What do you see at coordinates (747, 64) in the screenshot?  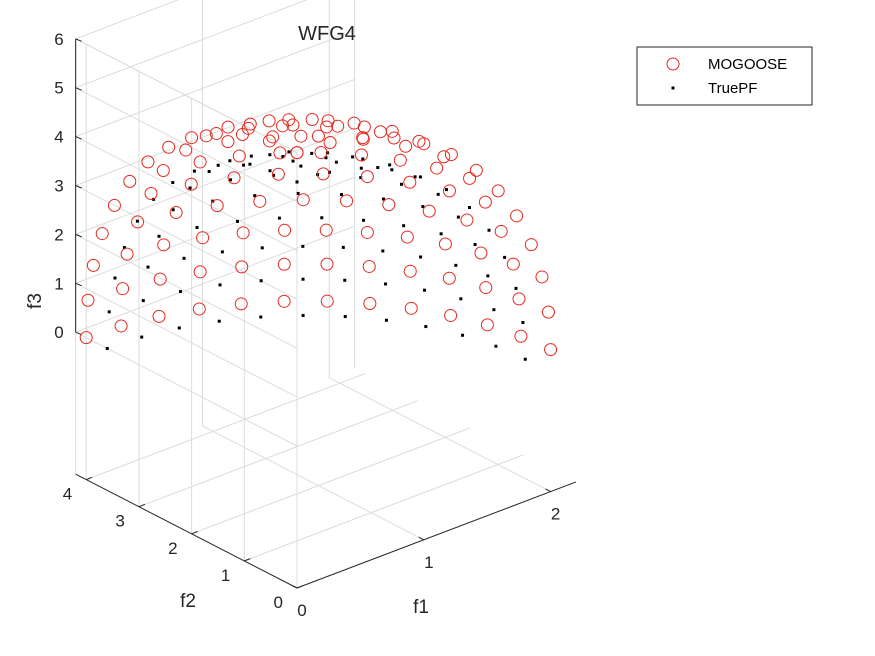 I see `legend-mogoose-label: MOGOOSE` at bounding box center [747, 64].